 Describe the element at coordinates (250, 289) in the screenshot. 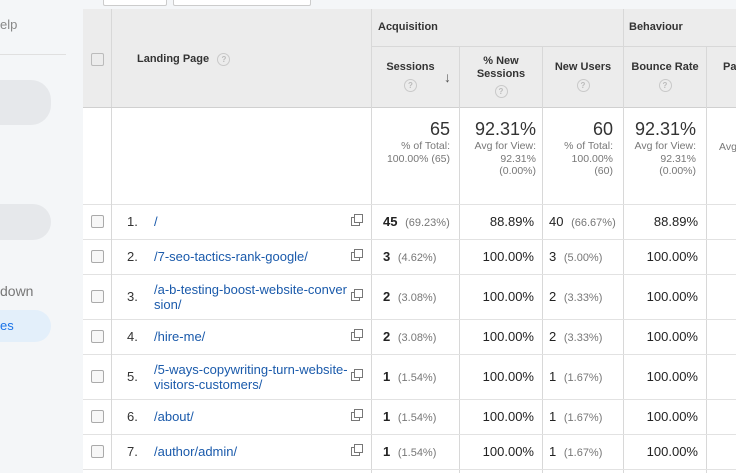

I see `landing-page-path: /a-b-testing-boost-website-conver` at that location.